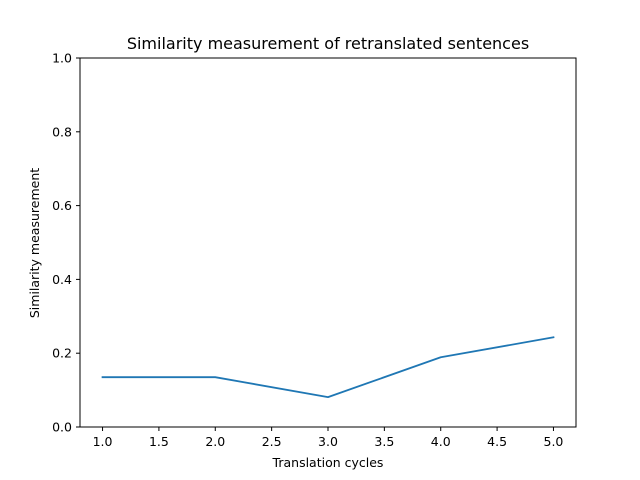  I want to click on y-tick-label: 0.8, so click(62, 131).